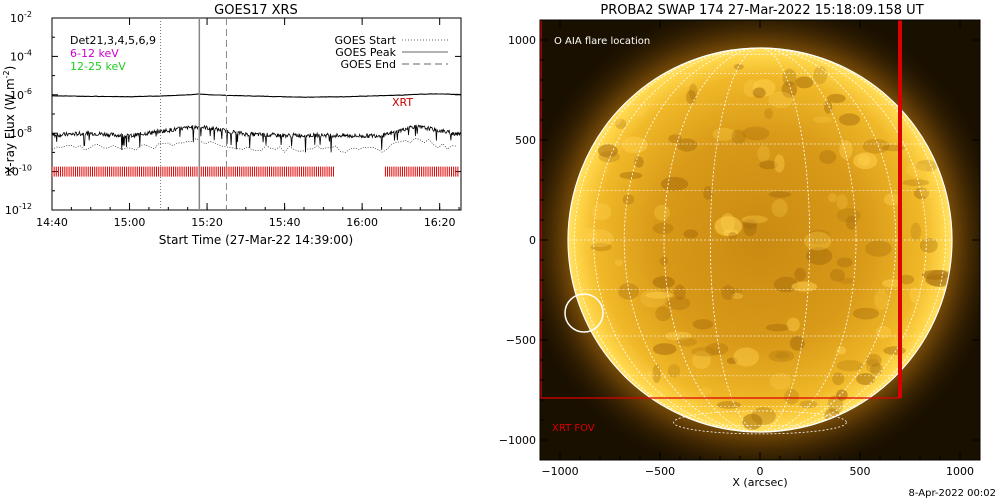 The width and height of the screenshot is (1000, 500). I want to click on goes-xtick-label: 15:40, so click(285, 222).